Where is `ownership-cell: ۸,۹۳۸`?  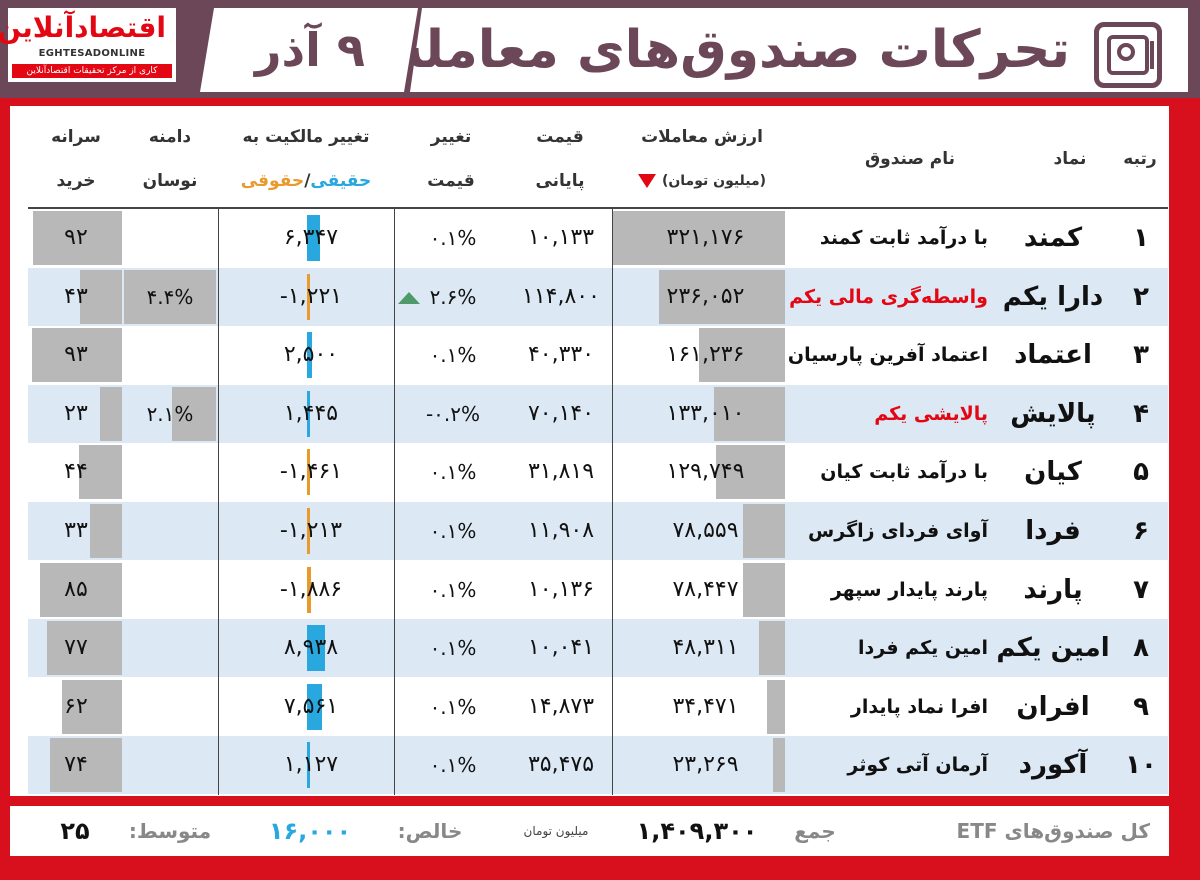 ownership-cell: ۸,۹۳۸ is located at coordinates (311, 648).